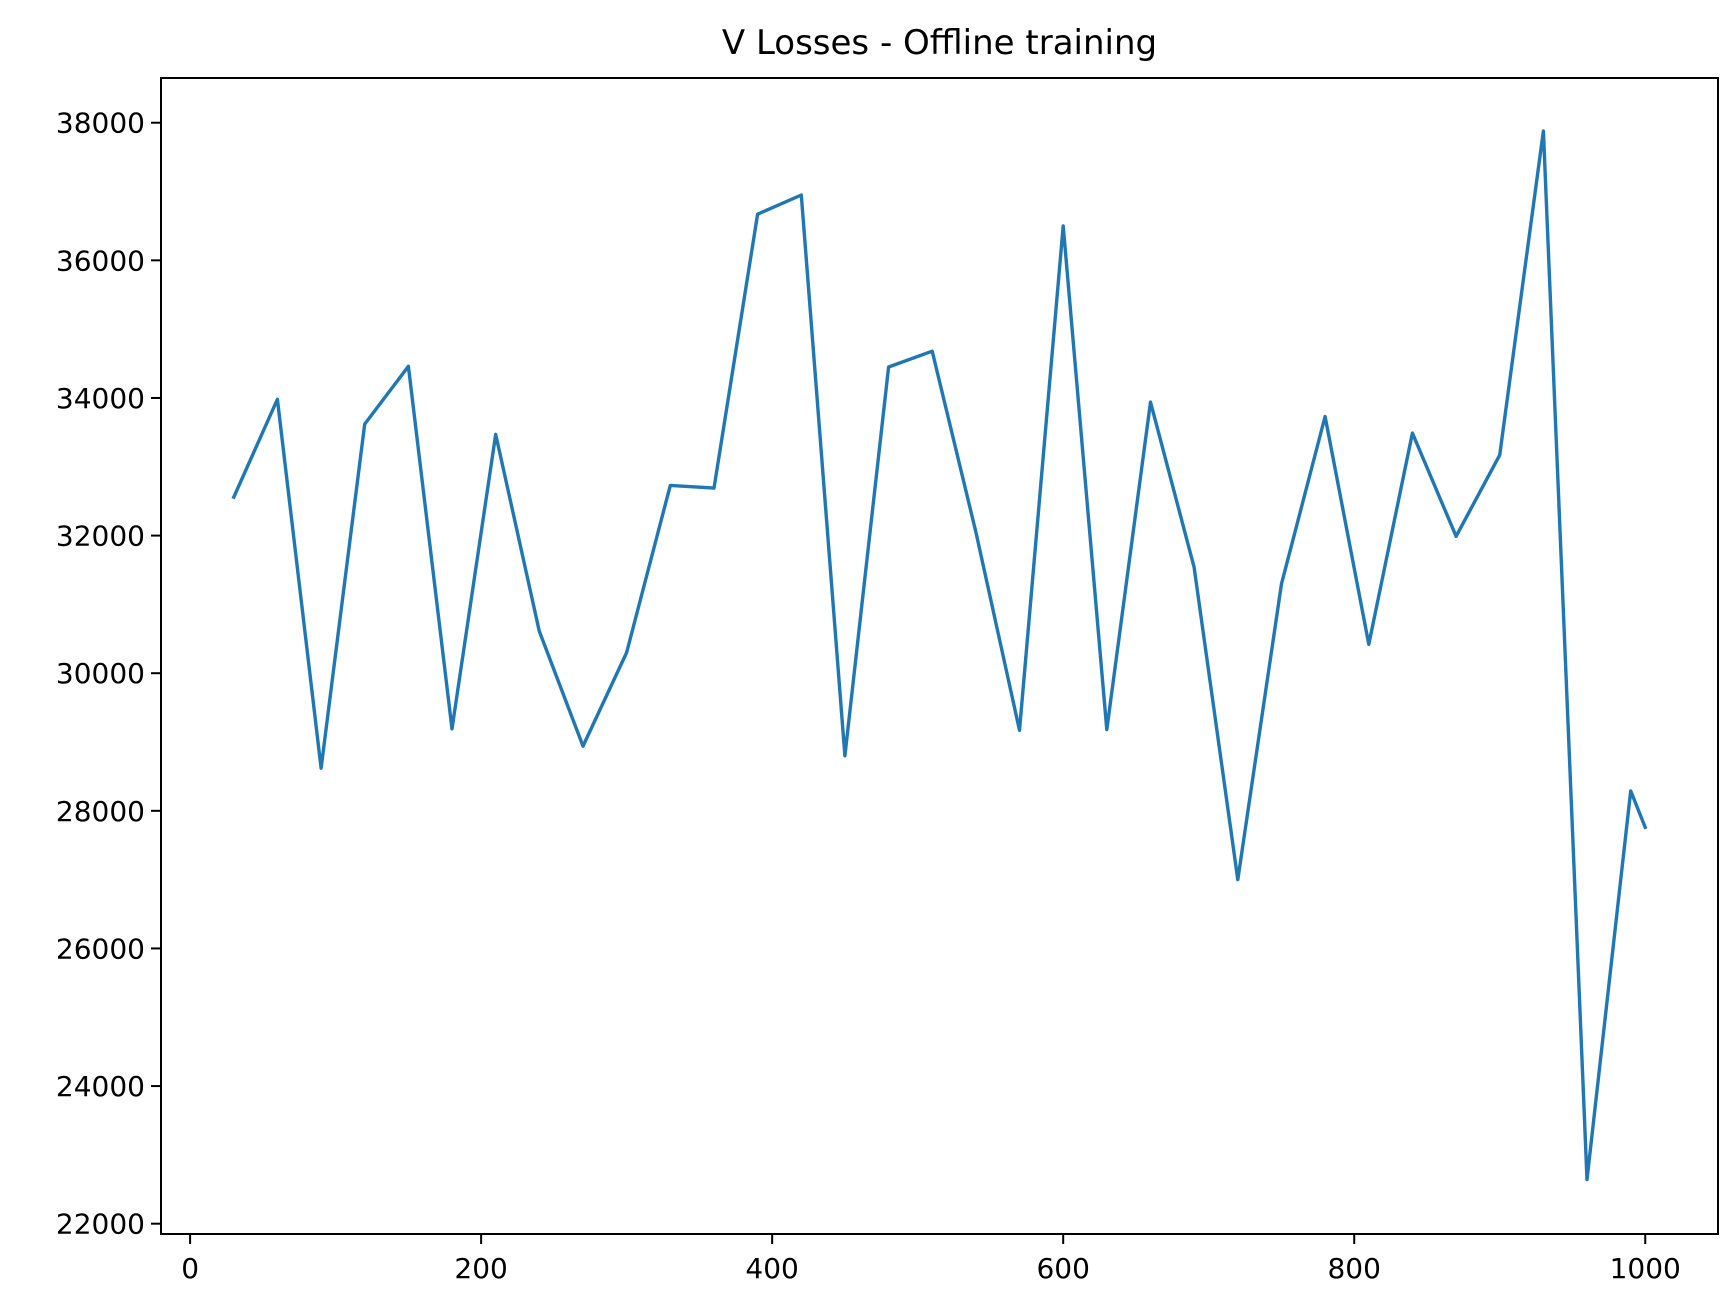 This screenshot has width=1734, height=1315. Describe the element at coordinates (1062, 1268) in the screenshot. I see `x-tick-label: 600` at that location.